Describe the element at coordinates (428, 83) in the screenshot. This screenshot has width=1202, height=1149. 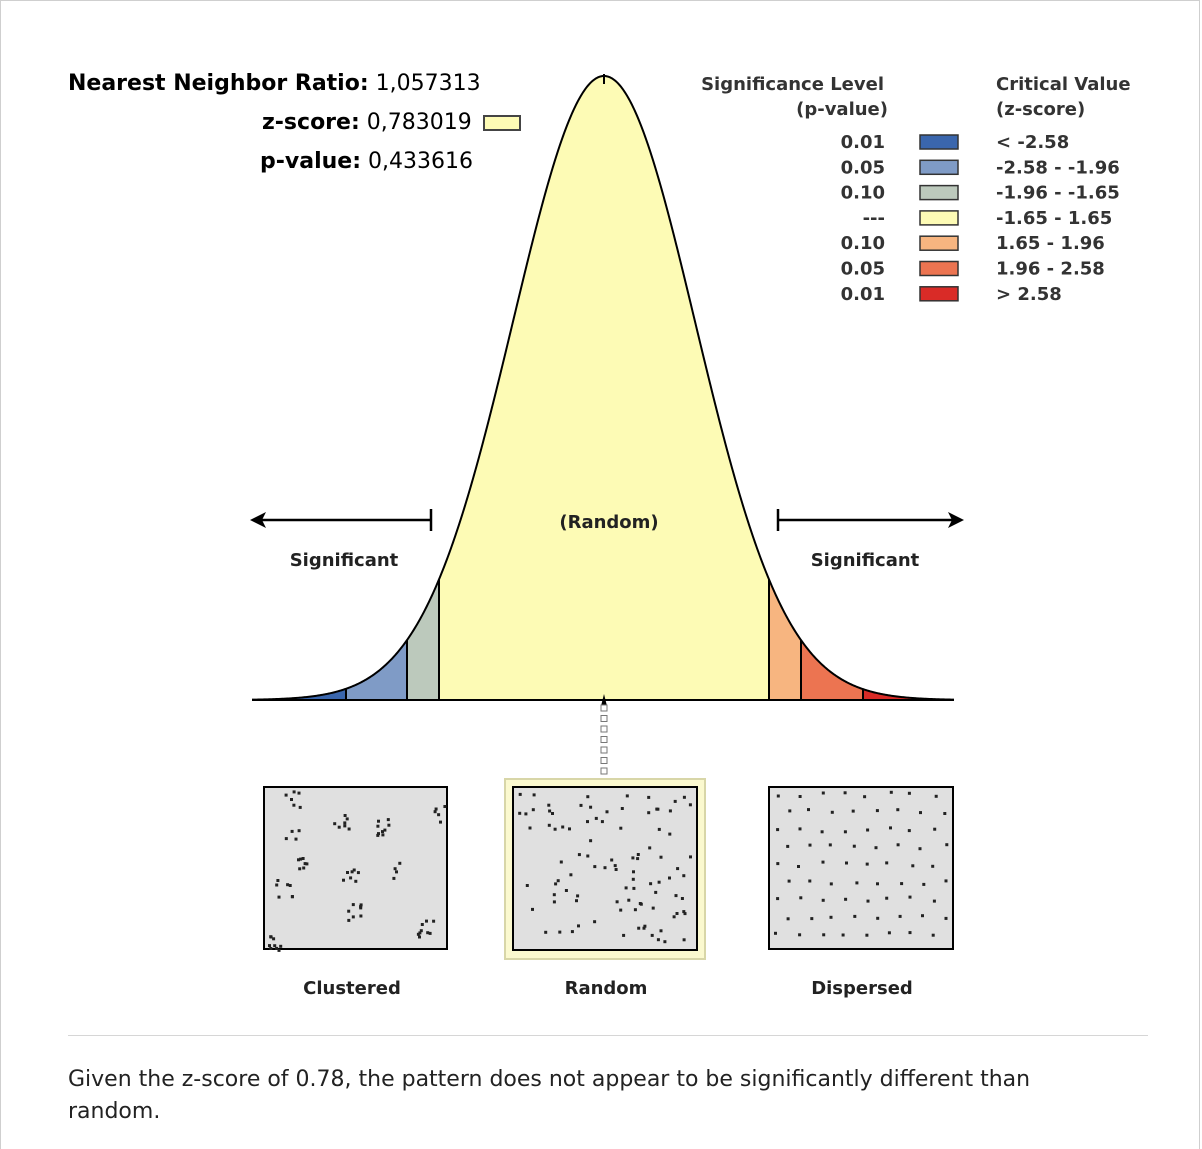
I see `nnr-value: 1,057313` at that location.